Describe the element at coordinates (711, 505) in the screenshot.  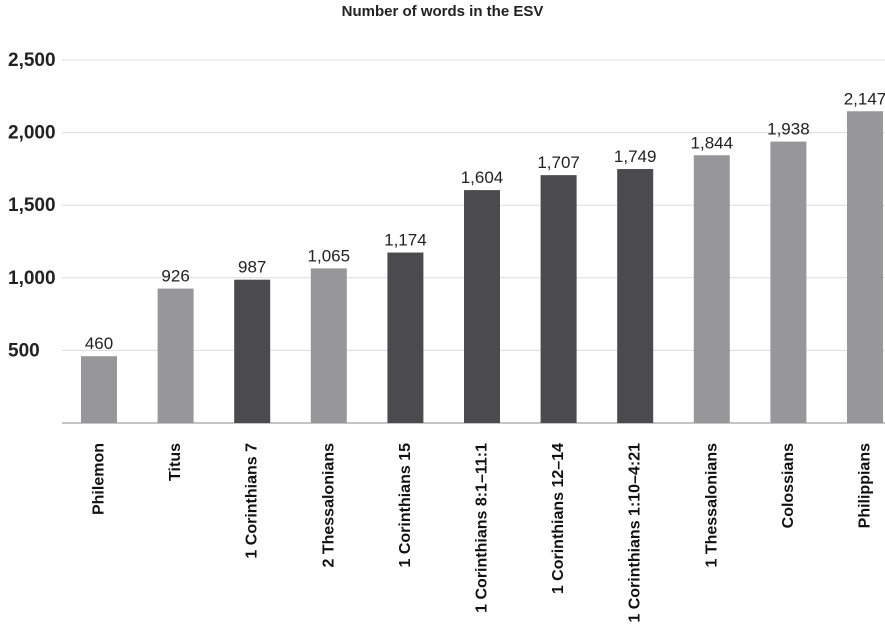
I see `category-label: 1 Thessalonians` at that location.